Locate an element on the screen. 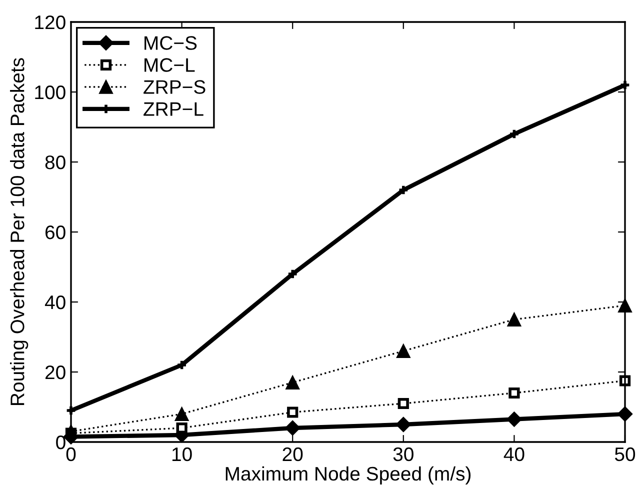 The width and height of the screenshot is (638, 497). y-tick-label: 0 is located at coordinates (61, 442).